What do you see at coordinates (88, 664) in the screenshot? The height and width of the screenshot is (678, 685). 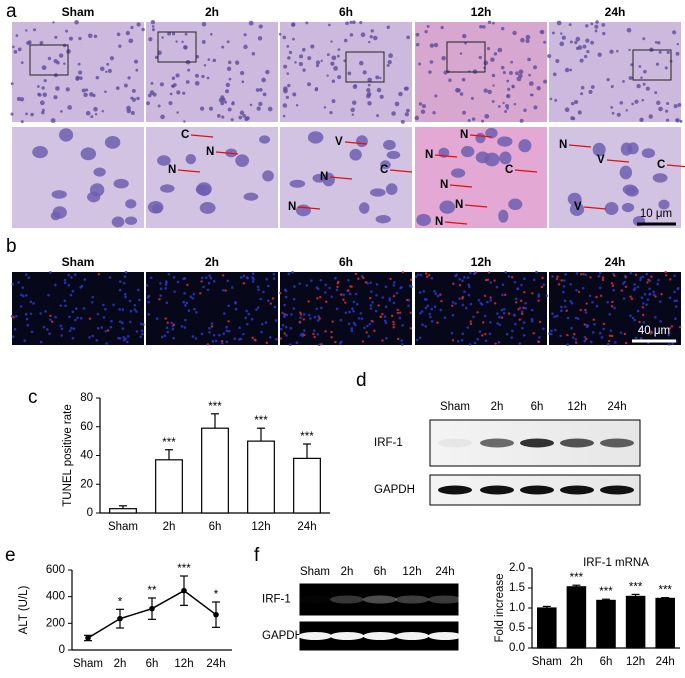 I see `x-tick-label: Sham` at bounding box center [88, 664].